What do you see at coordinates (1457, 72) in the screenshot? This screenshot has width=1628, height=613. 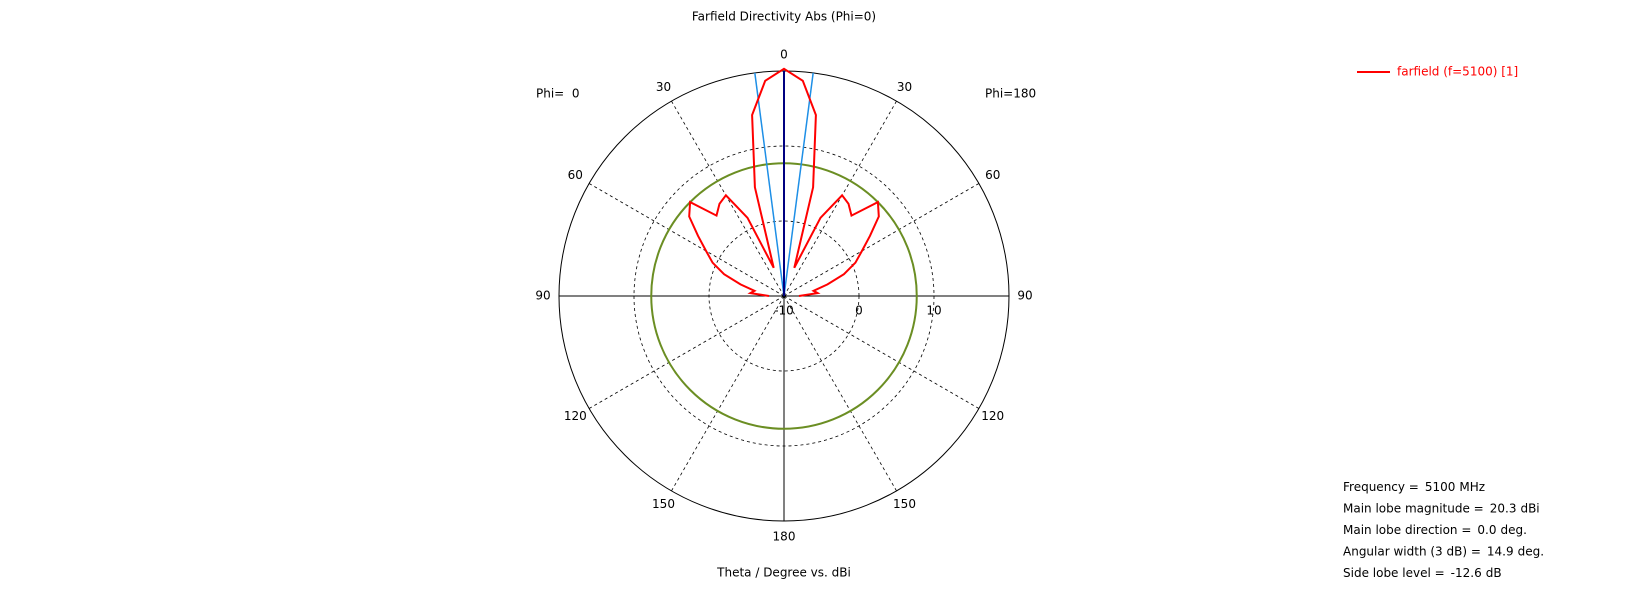 I see `legend-label: farfield (f=5100) [1]` at bounding box center [1457, 72].